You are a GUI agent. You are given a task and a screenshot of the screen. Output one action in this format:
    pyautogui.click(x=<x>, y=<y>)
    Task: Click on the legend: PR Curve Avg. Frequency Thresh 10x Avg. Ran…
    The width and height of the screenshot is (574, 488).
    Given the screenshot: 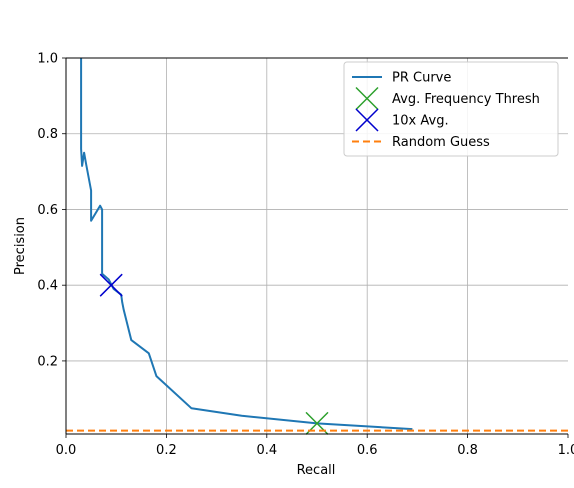 What is the action you would take?
    pyautogui.click(x=451, y=109)
    